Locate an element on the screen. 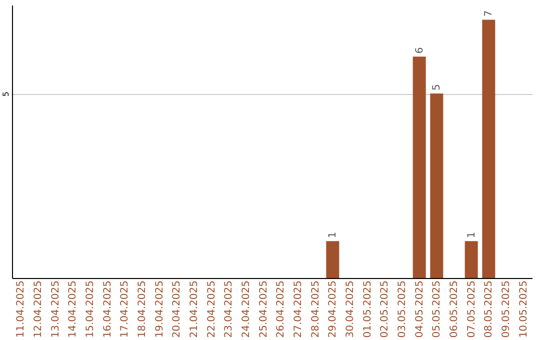 The height and width of the screenshot is (340, 540). x-tick-label: 24.04.2025 is located at coordinates (246, 309).